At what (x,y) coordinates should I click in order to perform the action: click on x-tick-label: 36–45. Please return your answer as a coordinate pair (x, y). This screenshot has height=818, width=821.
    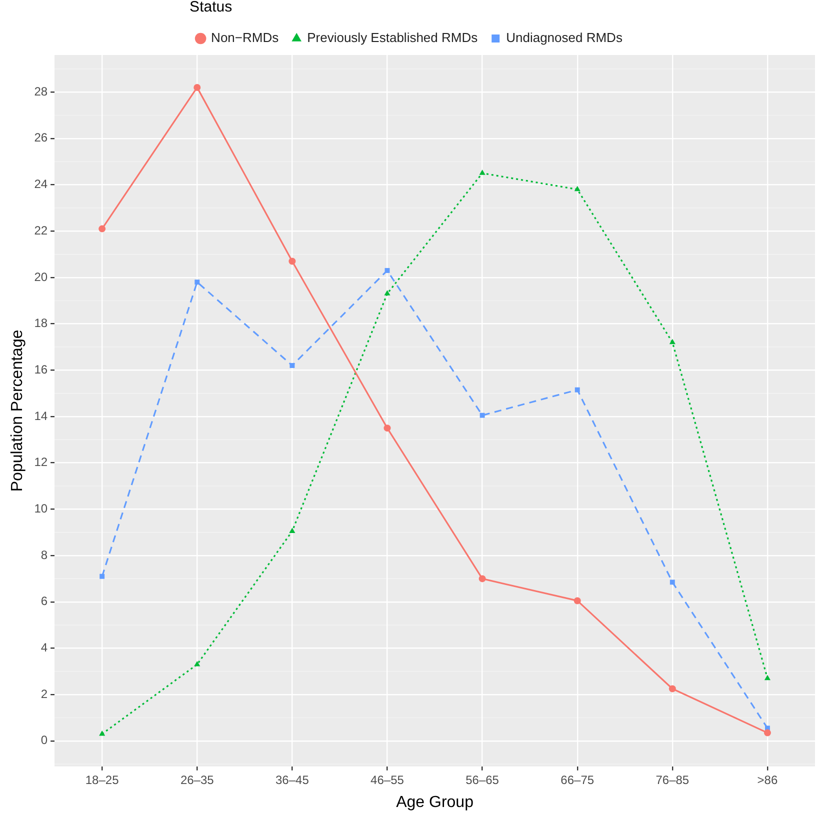
    Looking at the image, I should click on (293, 779).